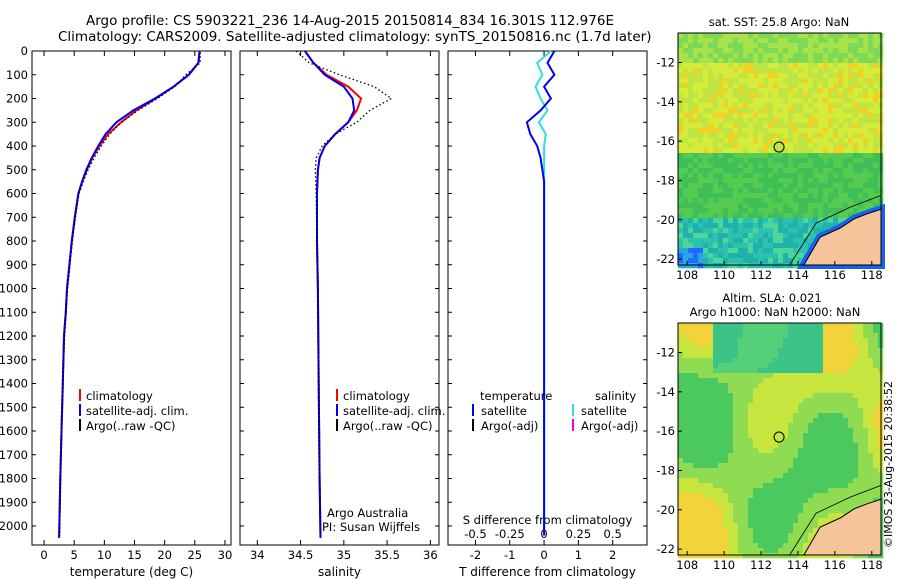  Describe the element at coordinates (835, 230) in the screenshot. I see `bathymetry-contour` at that location.